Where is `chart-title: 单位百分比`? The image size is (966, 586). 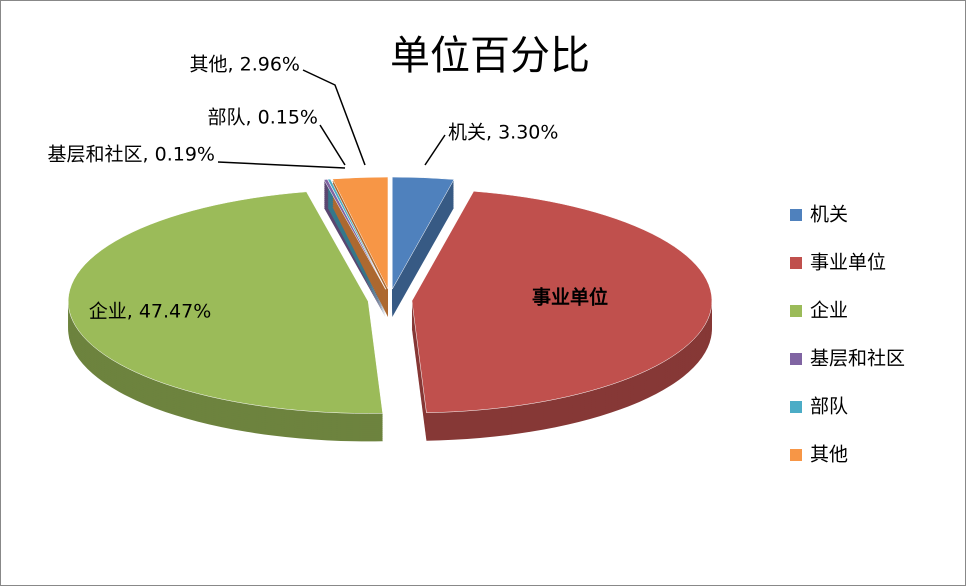 chart-title: 单位百分比 is located at coordinates (490, 56).